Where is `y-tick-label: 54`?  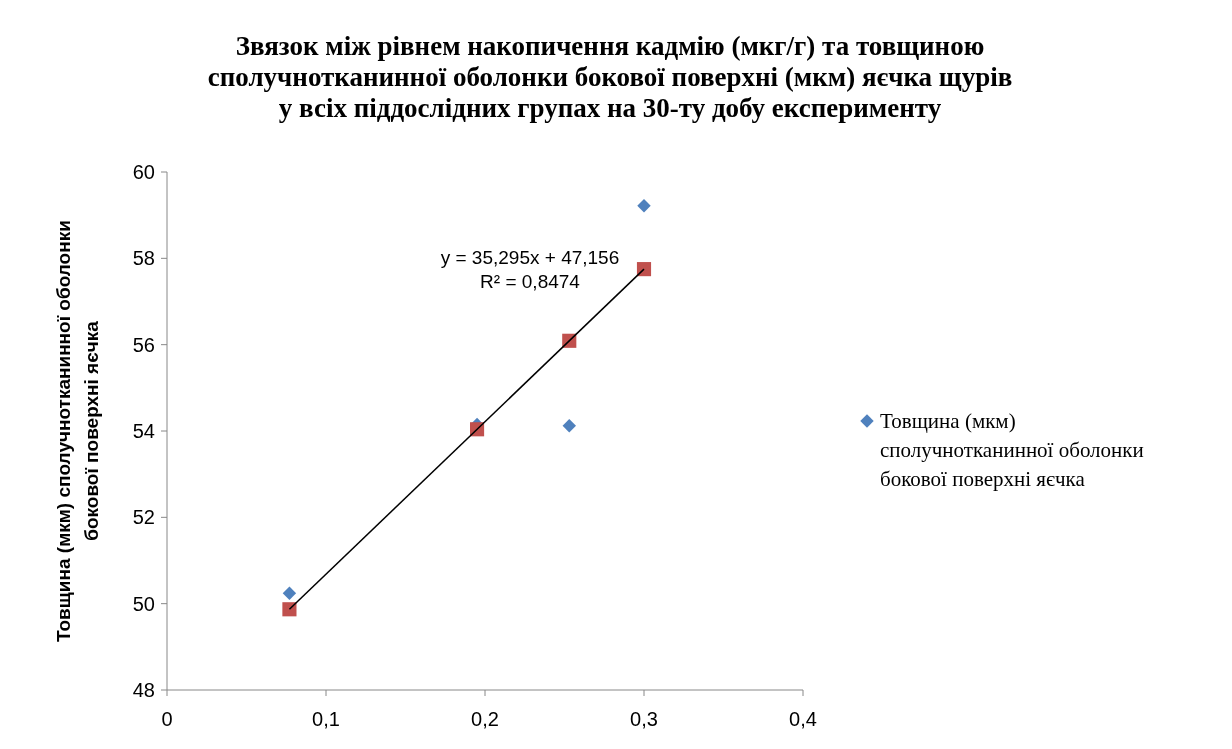 y-tick-label: 54 is located at coordinates (143, 431).